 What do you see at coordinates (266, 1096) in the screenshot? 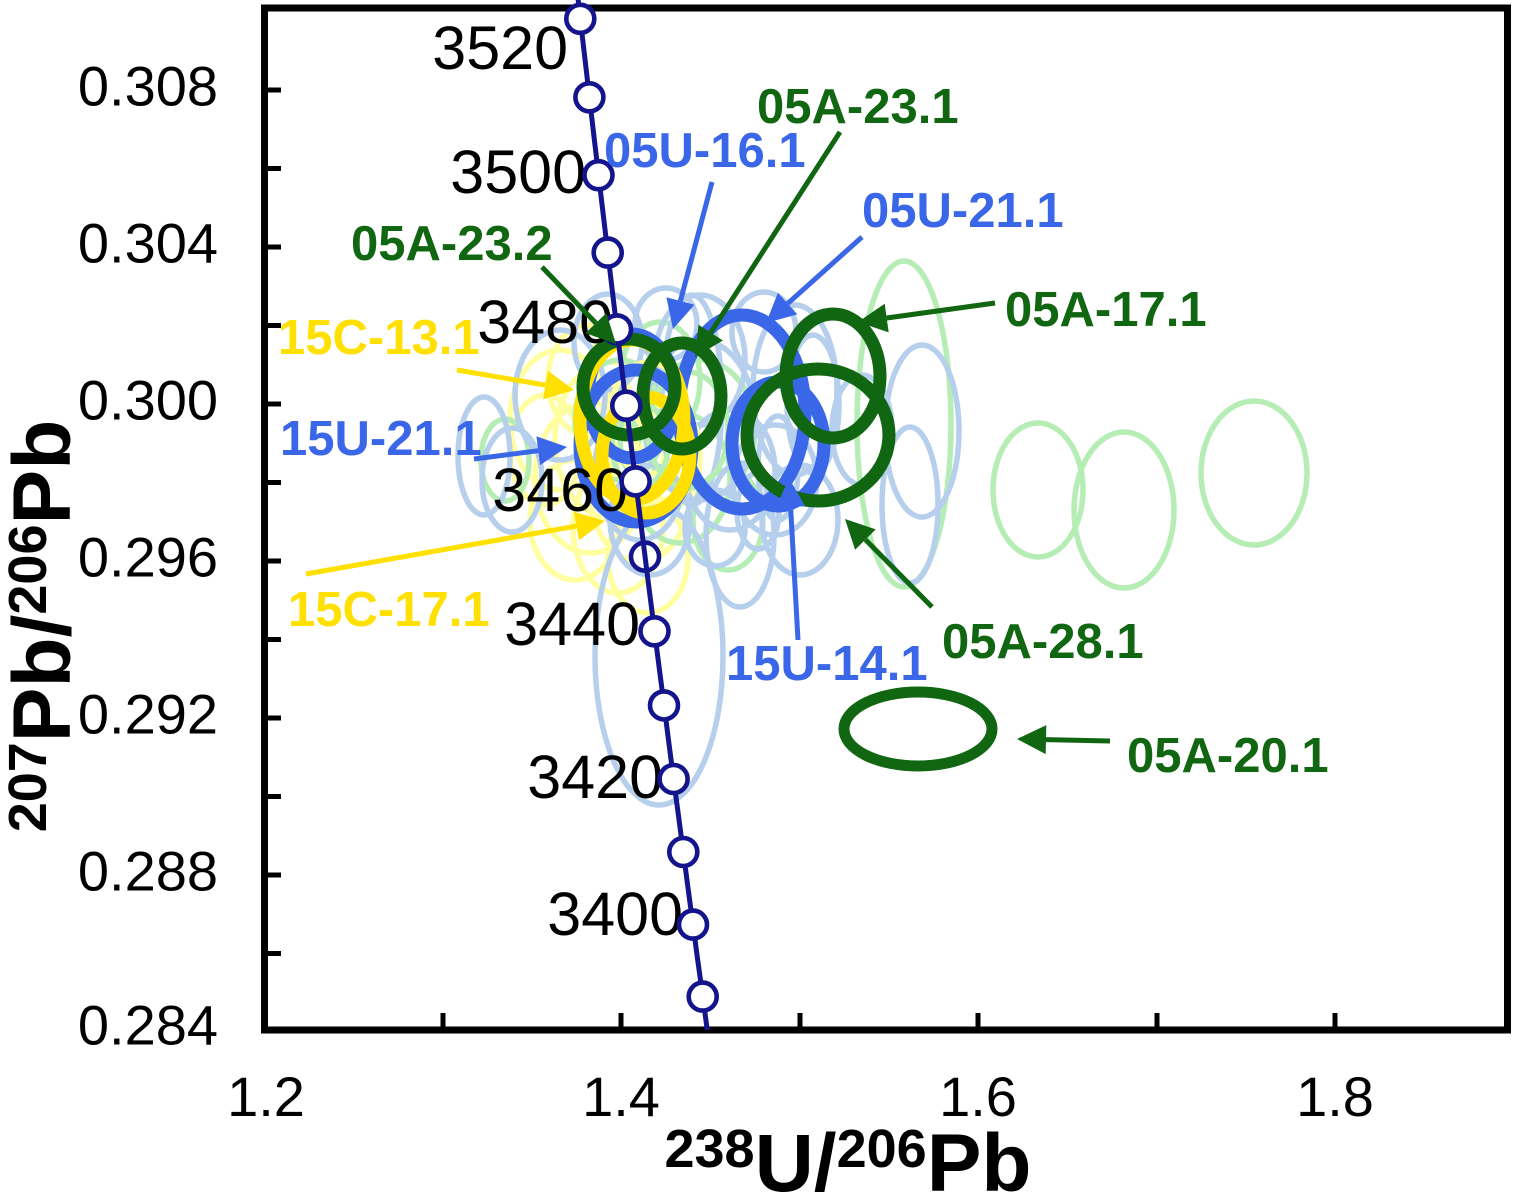
I see `svg-text: 1.2` at bounding box center [266, 1096].